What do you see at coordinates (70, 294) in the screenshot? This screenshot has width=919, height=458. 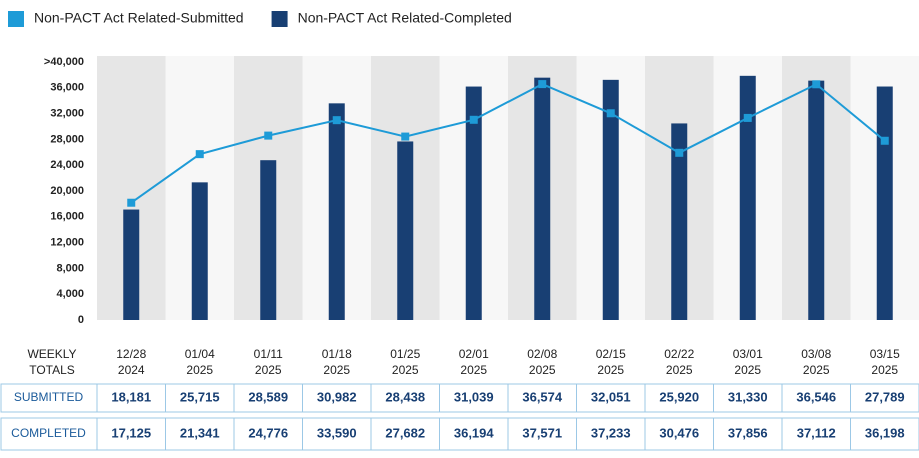 I see `y-tick-label: 4,000` at bounding box center [70, 294].